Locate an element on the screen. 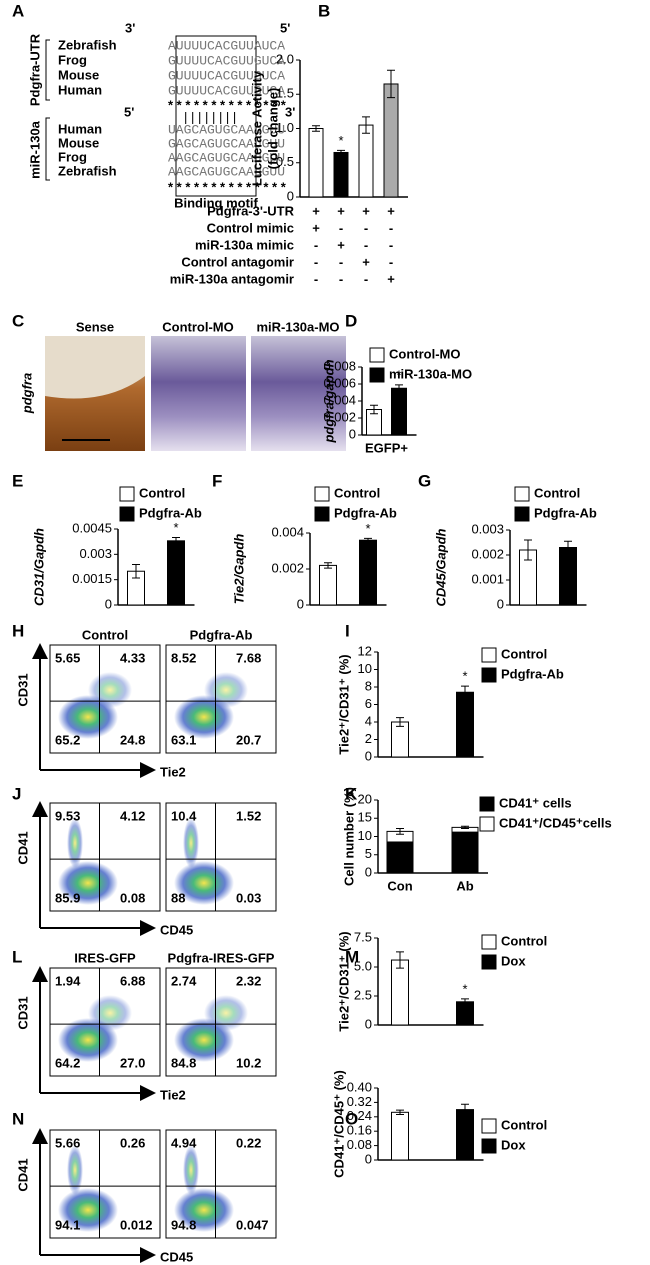 The image size is (650, 1265). alignment is located at coordinates (151, 116).